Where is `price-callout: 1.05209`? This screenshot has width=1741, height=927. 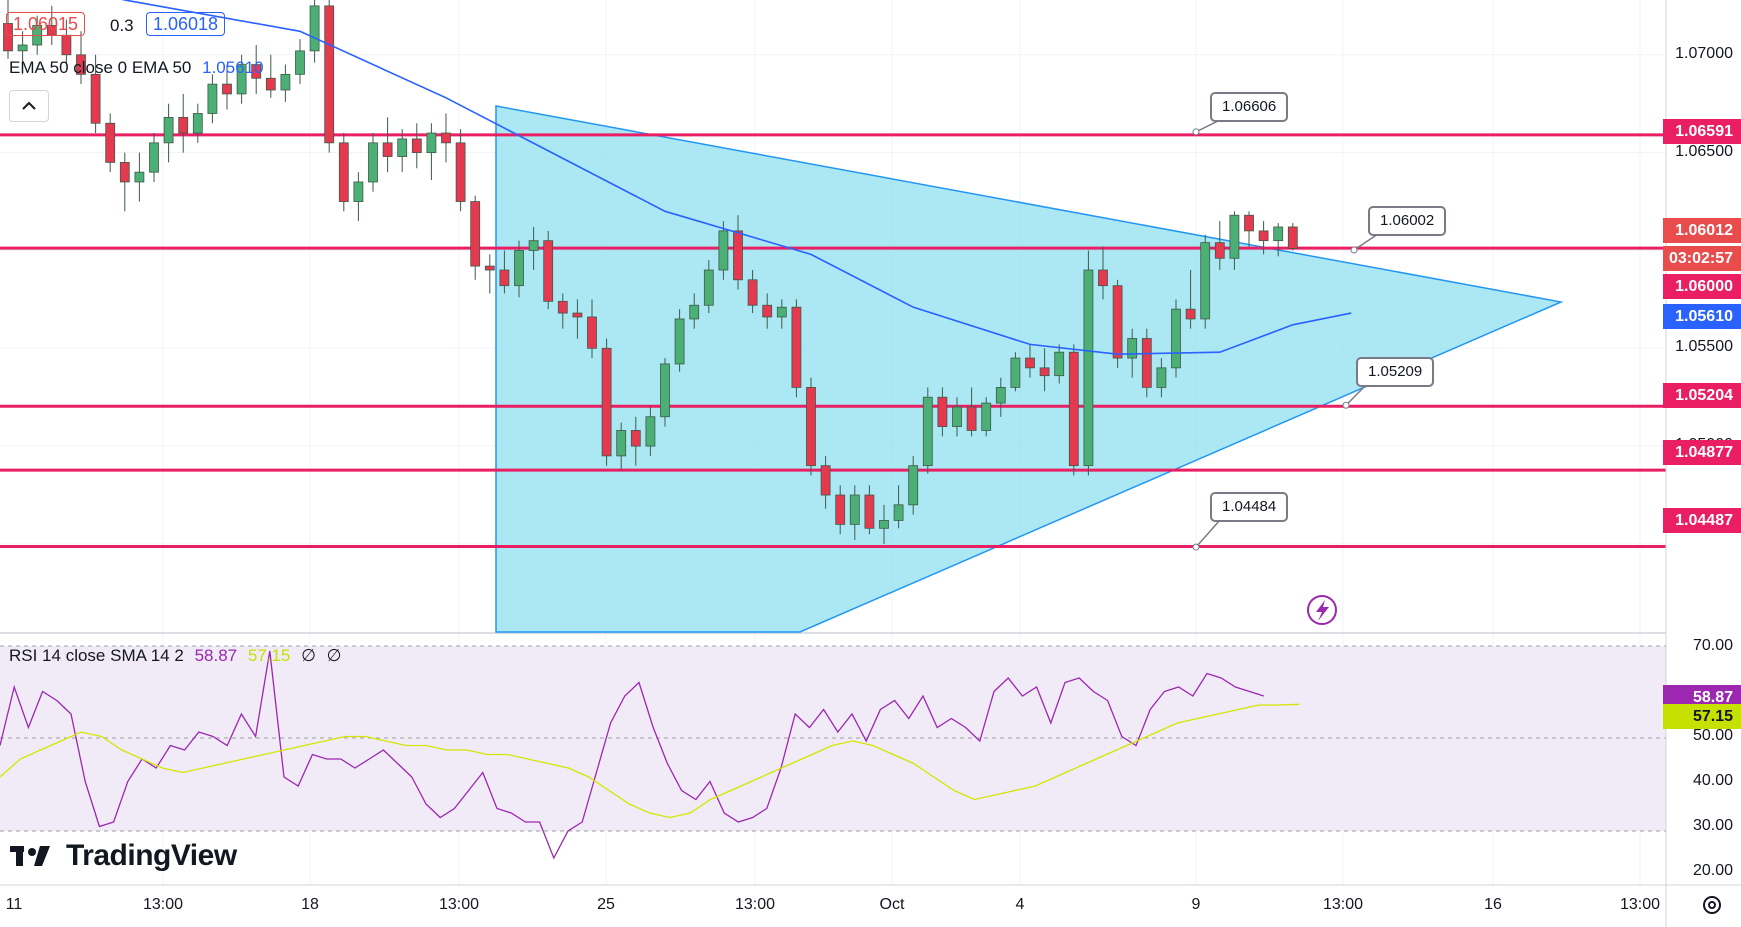 price-callout: 1.05209 is located at coordinates (1395, 372).